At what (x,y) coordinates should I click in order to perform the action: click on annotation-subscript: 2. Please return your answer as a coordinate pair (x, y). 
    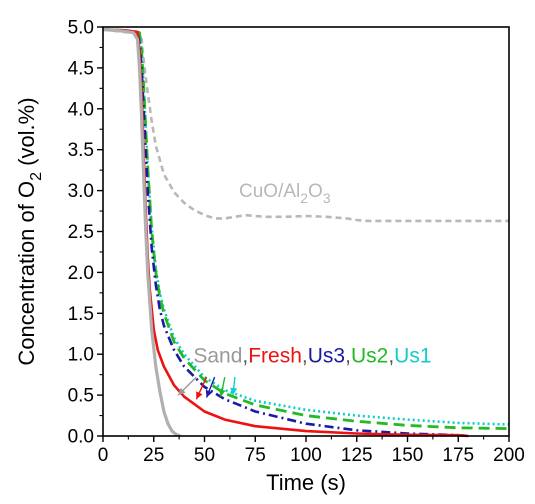
    Looking at the image, I should click on (304, 198).